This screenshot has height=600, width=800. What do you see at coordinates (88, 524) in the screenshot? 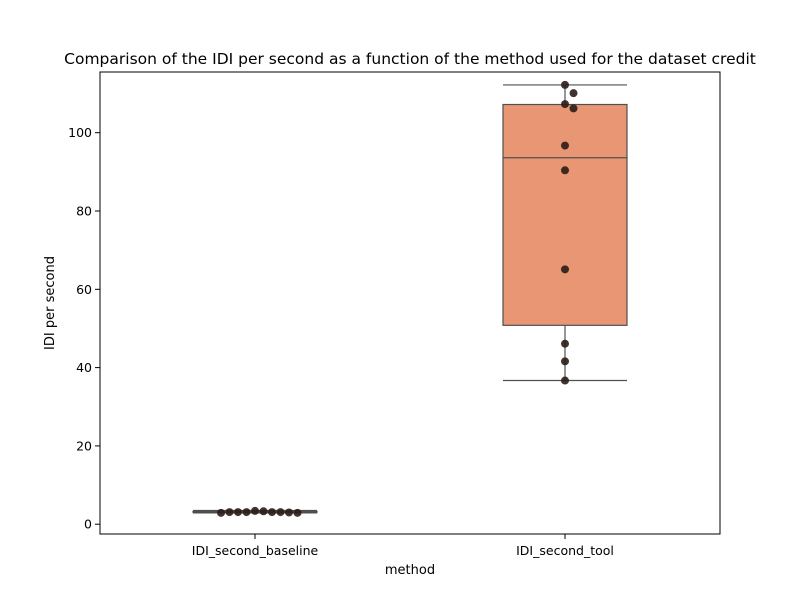
I see `y-tick-label: 0` at bounding box center [88, 524].